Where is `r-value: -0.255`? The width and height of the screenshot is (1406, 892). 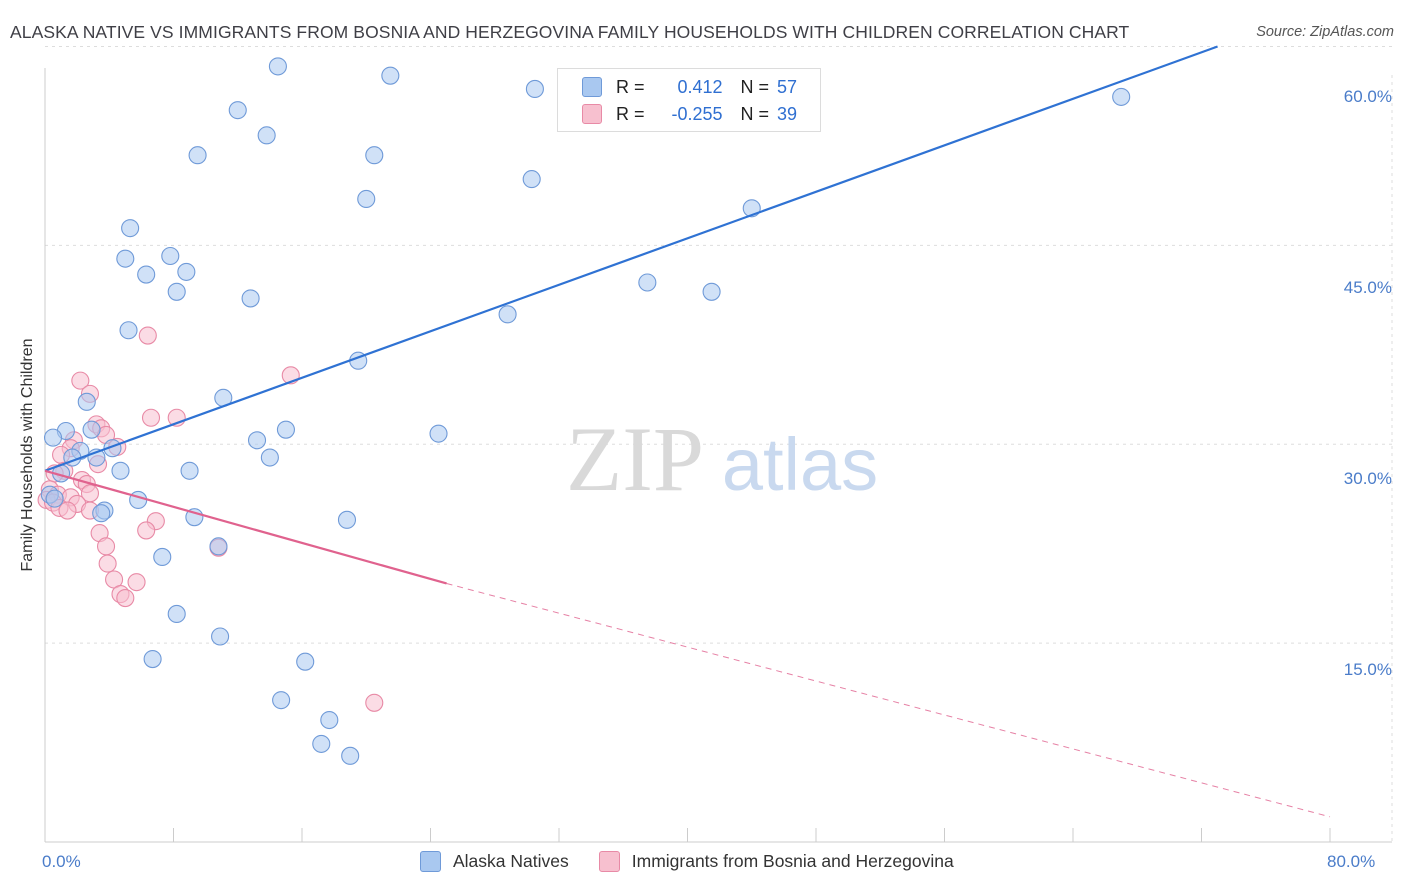 r-value: -0.255 is located at coordinates (697, 113).